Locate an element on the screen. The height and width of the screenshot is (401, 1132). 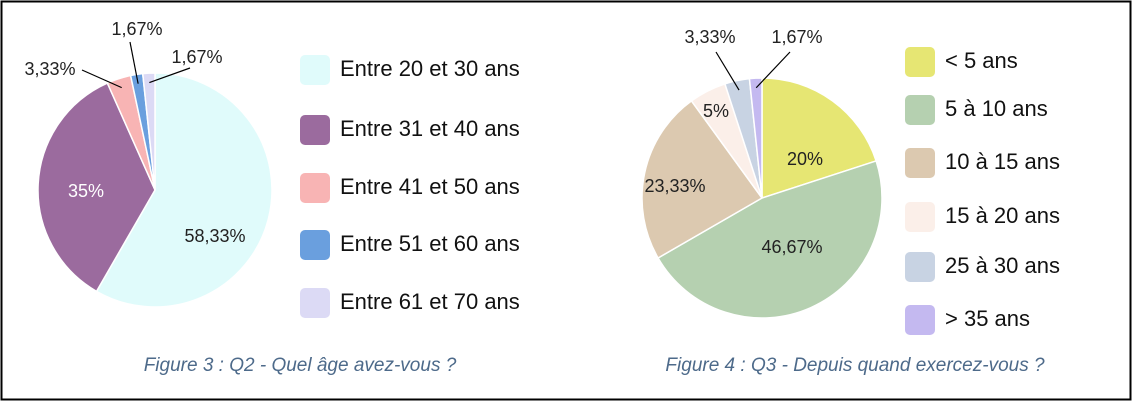
legend-label: 5 à 10 ans is located at coordinates (996, 108).